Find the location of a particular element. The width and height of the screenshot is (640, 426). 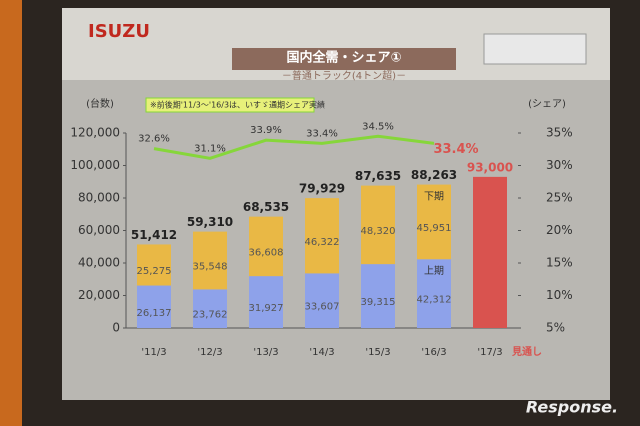

value-label: 31,927 is located at coordinates (266, 308).